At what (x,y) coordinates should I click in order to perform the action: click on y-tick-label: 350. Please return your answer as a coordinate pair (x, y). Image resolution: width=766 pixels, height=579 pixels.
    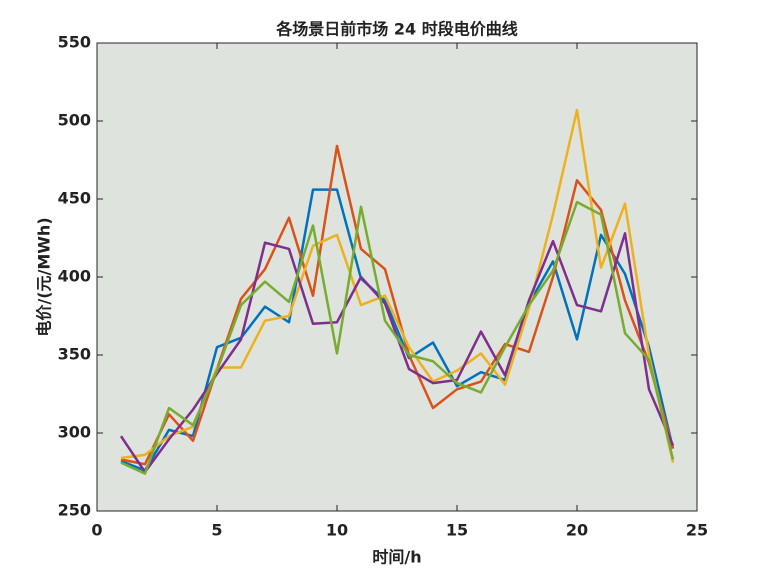
    Looking at the image, I should click on (74, 354).